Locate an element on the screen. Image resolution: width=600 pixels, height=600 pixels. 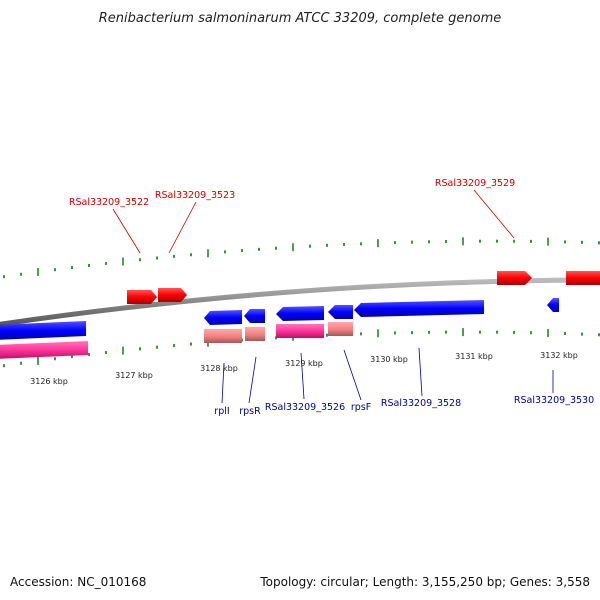
gene-forward-partial is located at coordinates (583, 278).